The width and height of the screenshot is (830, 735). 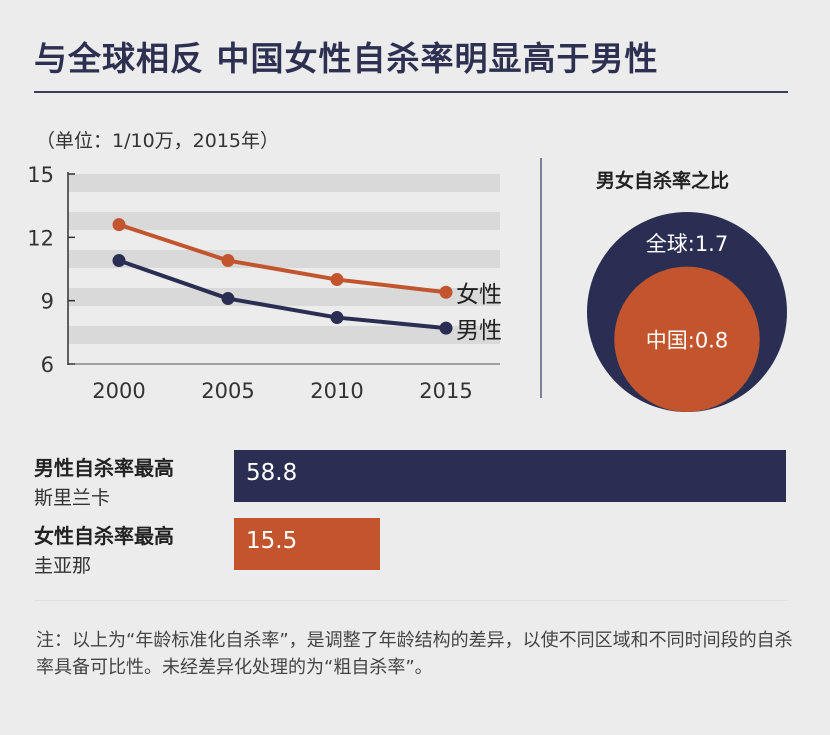 What do you see at coordinates (479, 295) in the screenshot?
I see `series-label: 女性` at bounding box center [479, 295].